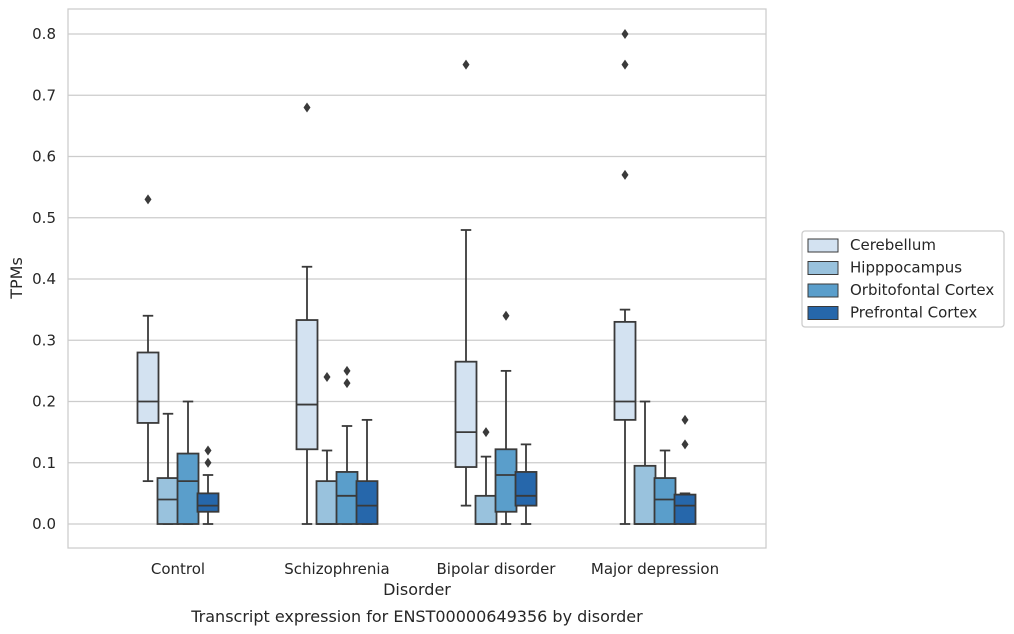  I want to click on legend-label: Orbitofontal Cortex, so click(922, 290).